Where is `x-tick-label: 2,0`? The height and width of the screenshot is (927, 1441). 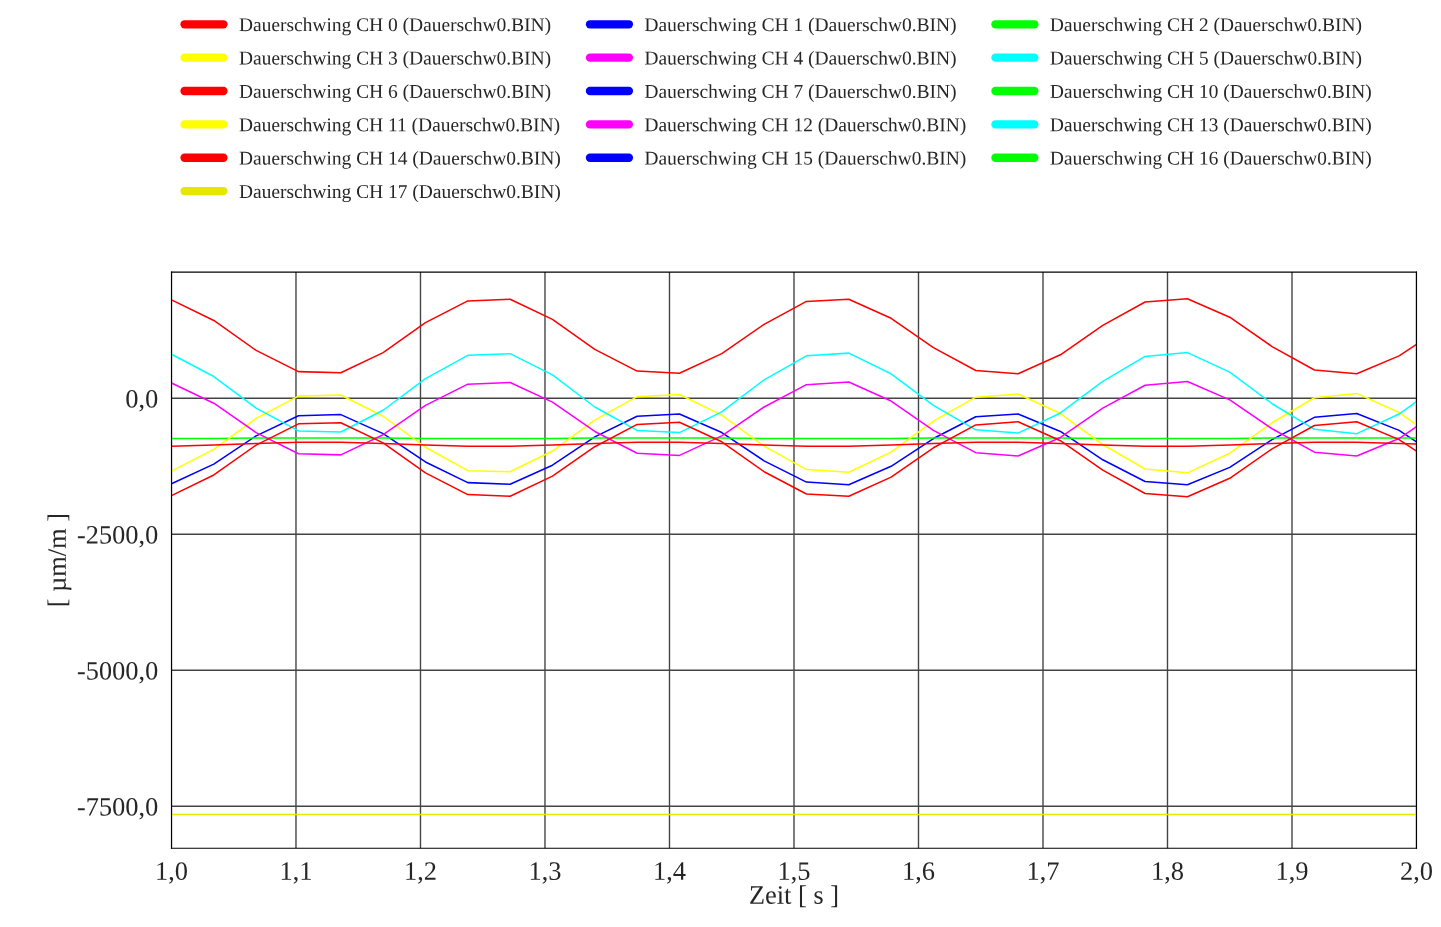
x-tick-label: 2,0 is located at coordinates (1416, 873).